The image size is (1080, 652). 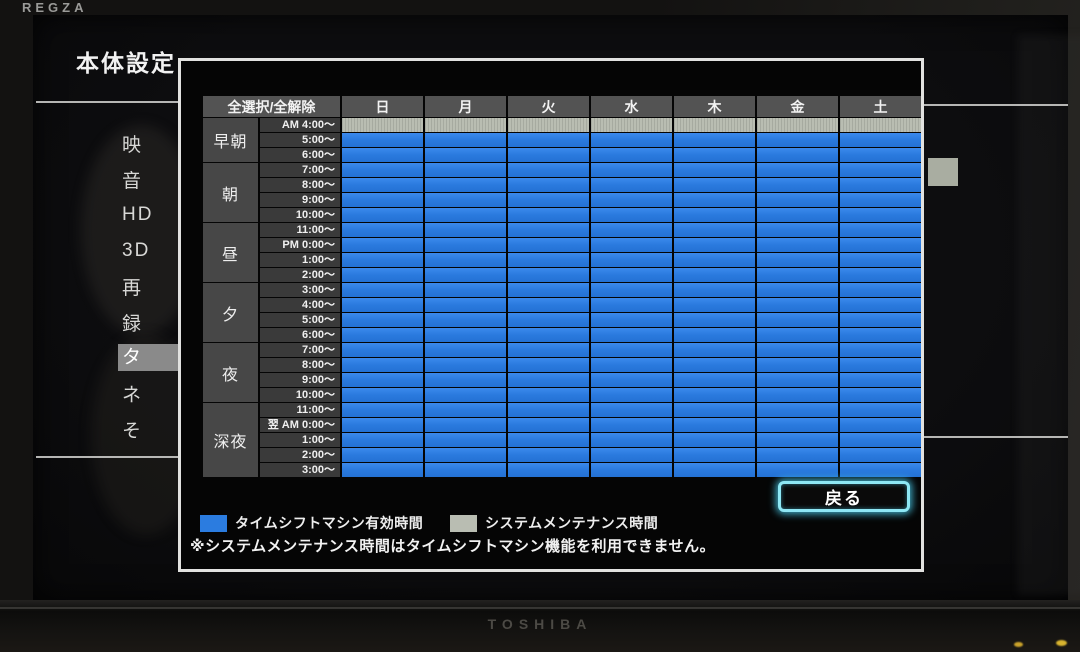 I want to click on day-header-2: 火, so click(x=548, y=106).